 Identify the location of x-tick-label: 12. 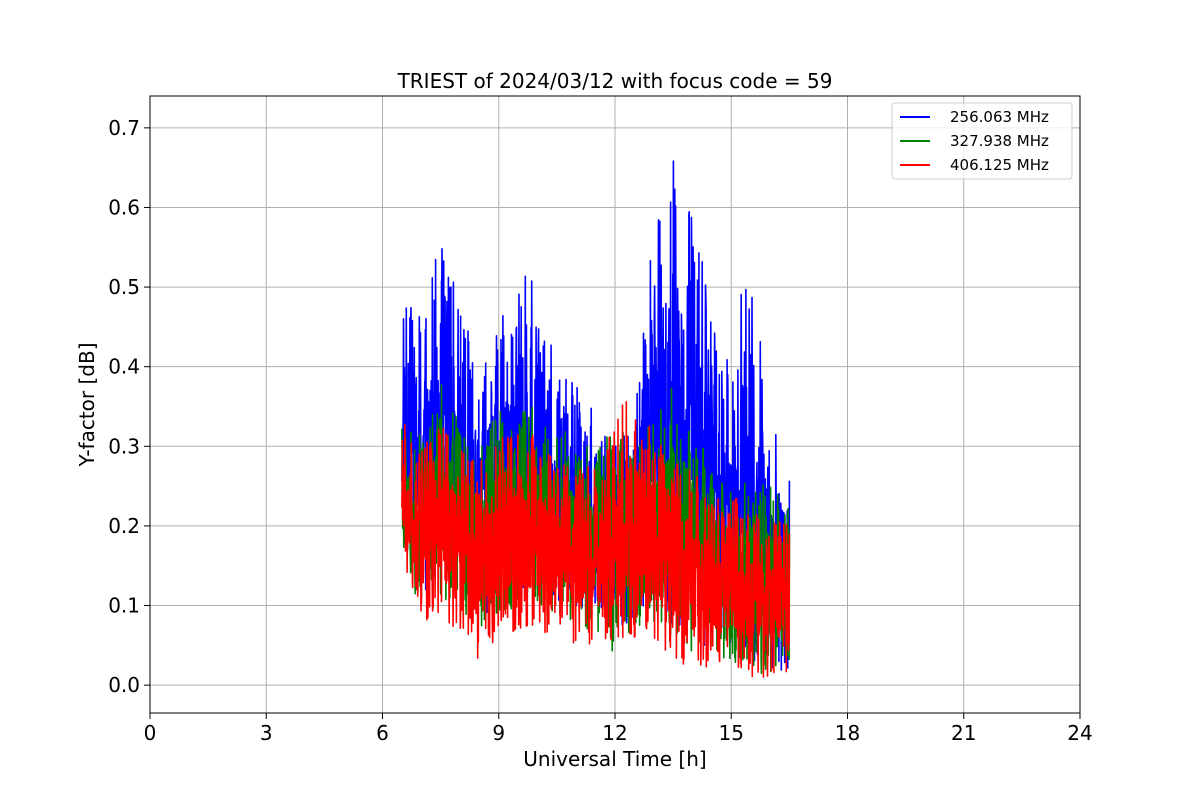
(614, 733).